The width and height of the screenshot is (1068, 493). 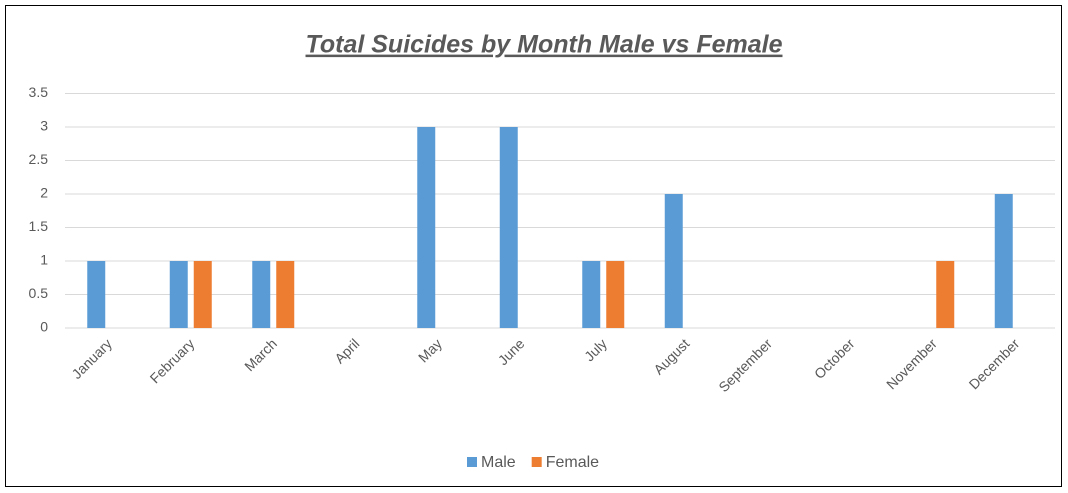 I want to click on y-tick-label: 3.5, so click(x=39, y=92).